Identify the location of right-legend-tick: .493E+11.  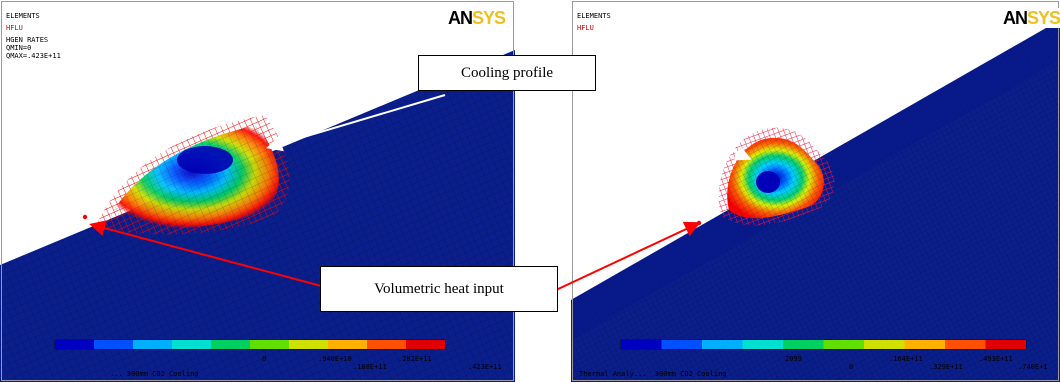
(996, 359).